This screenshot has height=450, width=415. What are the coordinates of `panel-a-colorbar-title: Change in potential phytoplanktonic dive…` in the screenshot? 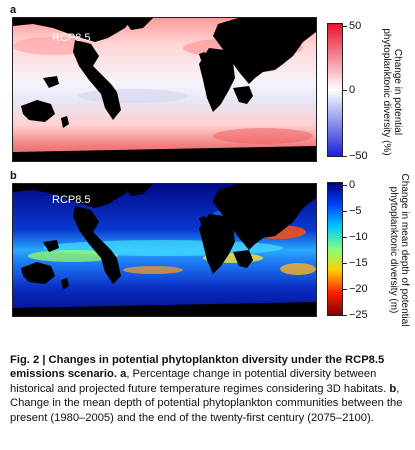 It's located at (392, 92).